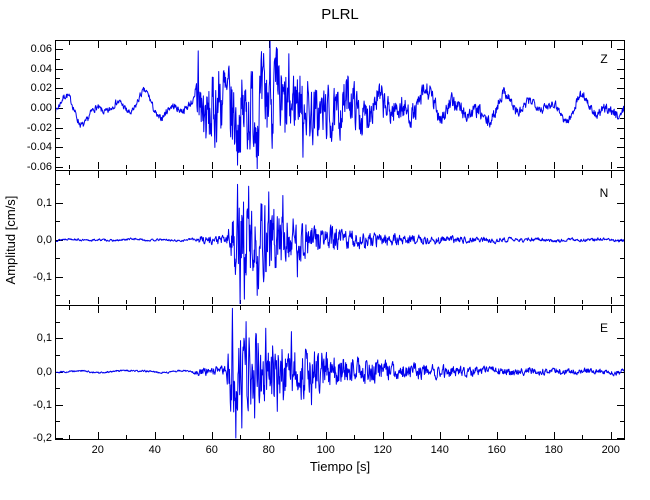  What do you see at coordinates (439, 450) in the screenshot?
I see `x-tick-label: 140` at bounding box center [439, 450].